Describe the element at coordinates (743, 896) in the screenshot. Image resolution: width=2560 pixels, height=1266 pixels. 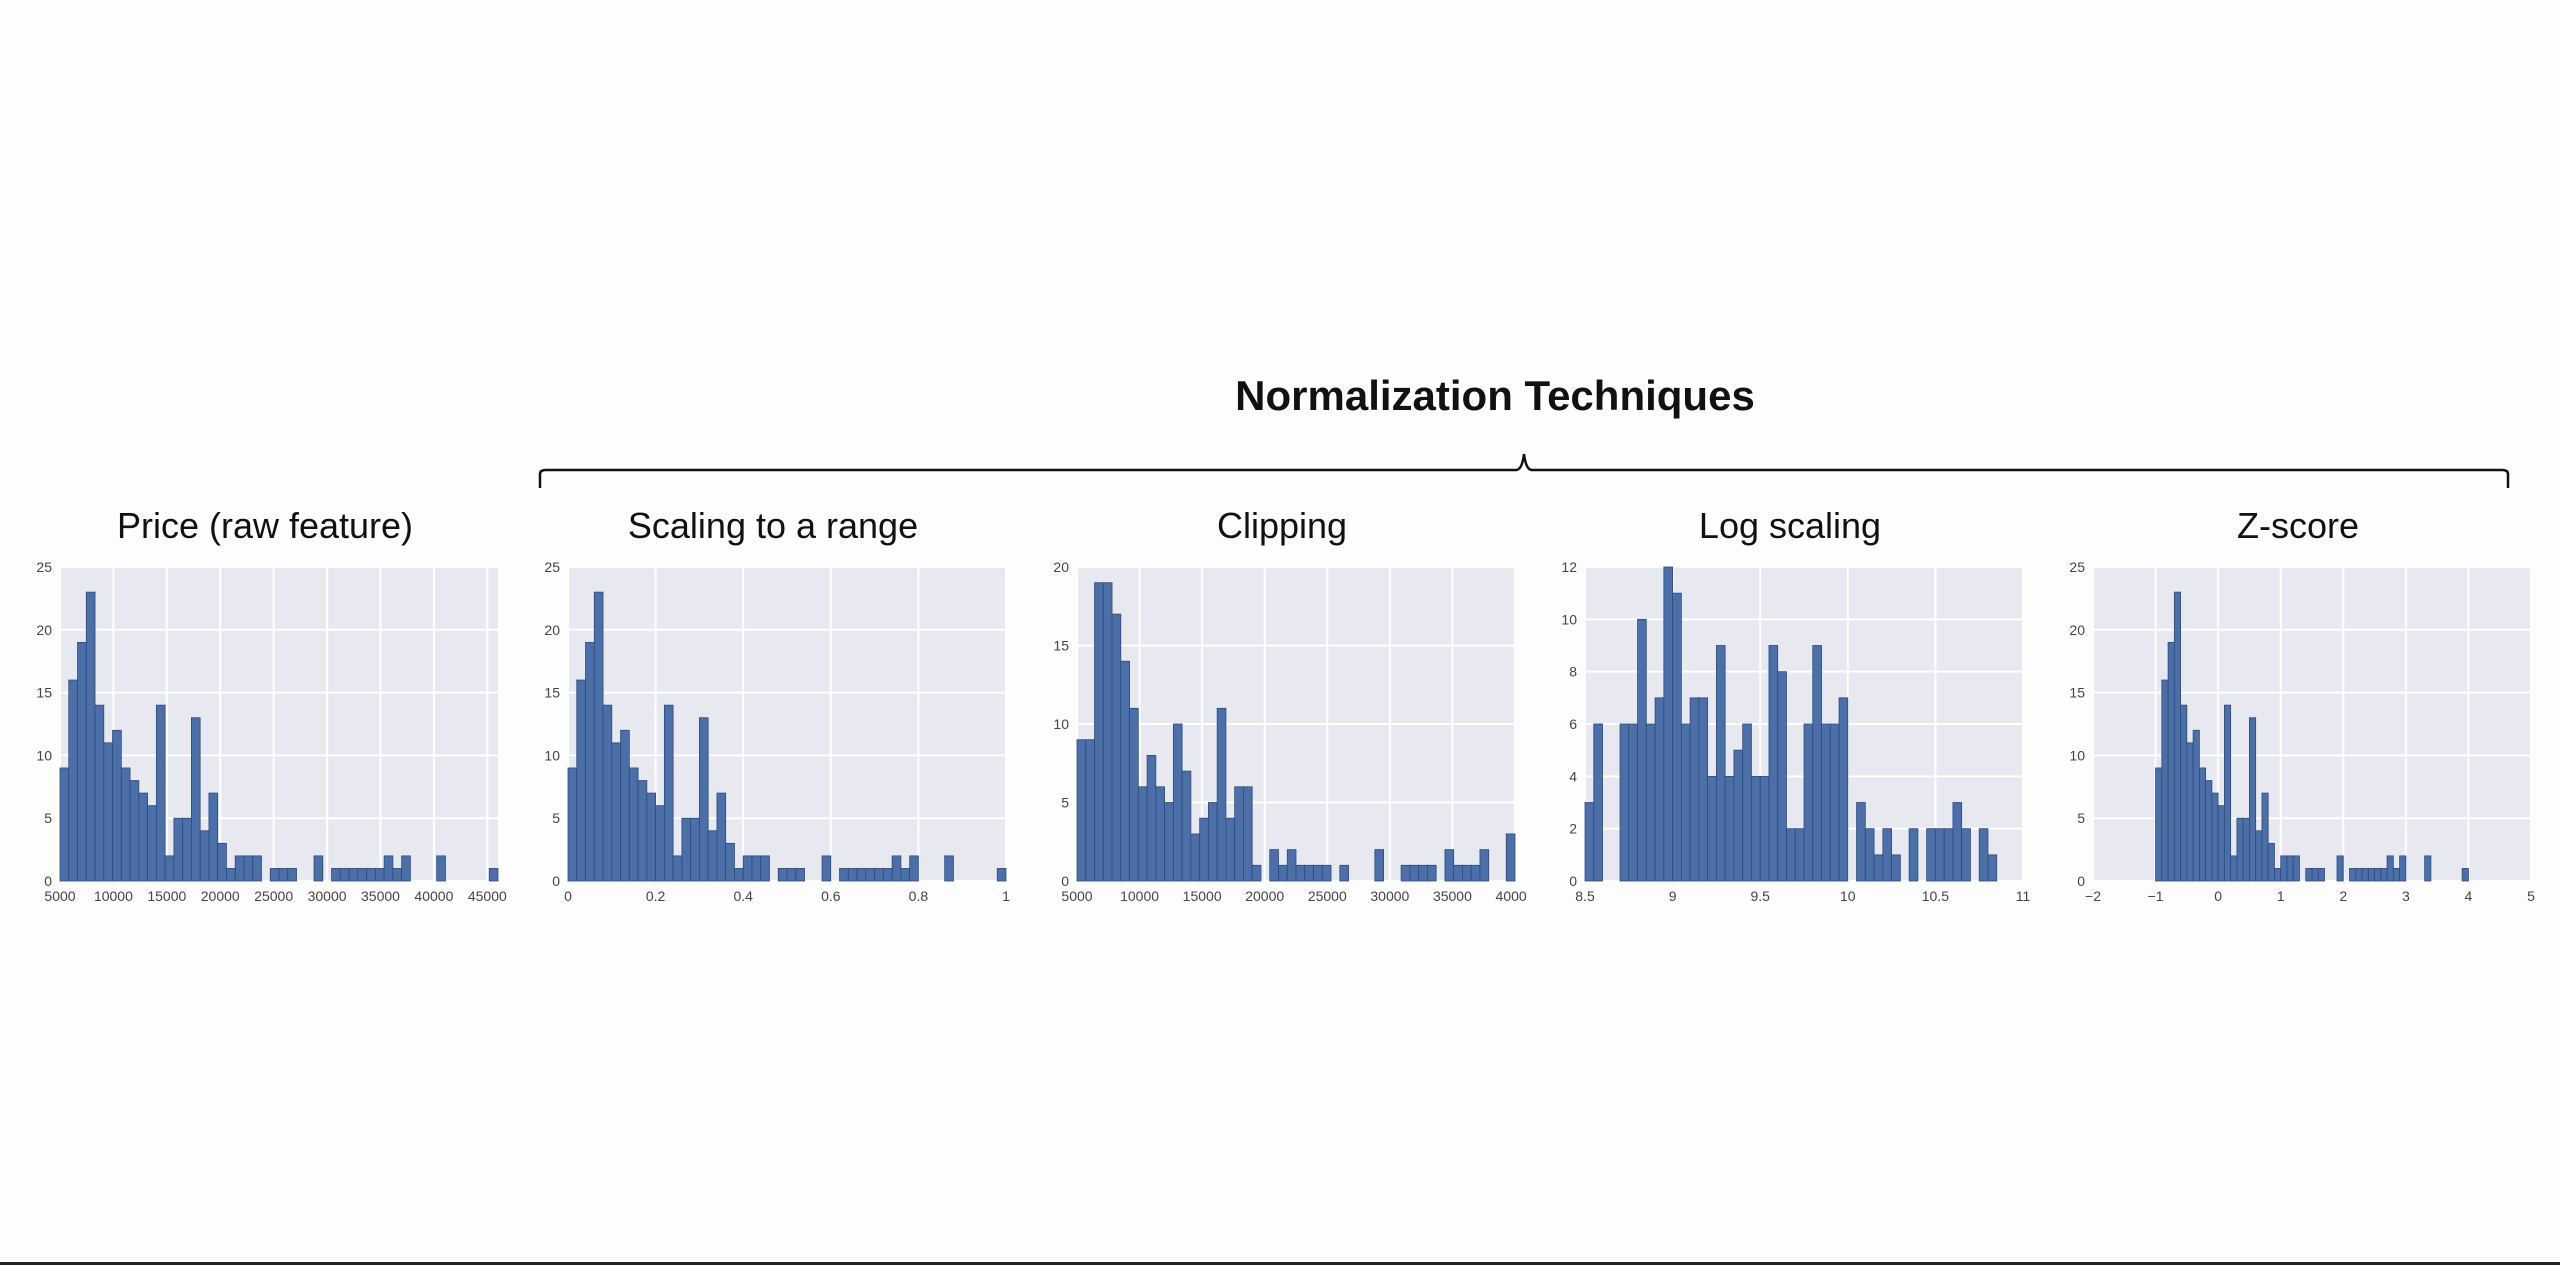
I see `x-tick-label: 0.4` at that location.